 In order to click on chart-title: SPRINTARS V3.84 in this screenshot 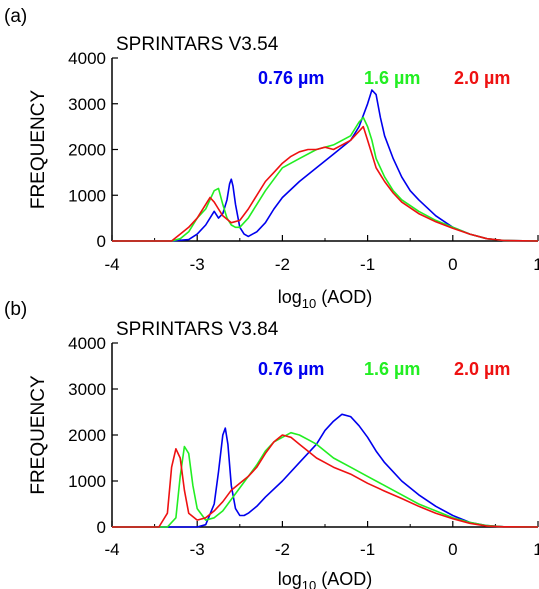, I will do `click(197, 329)`.